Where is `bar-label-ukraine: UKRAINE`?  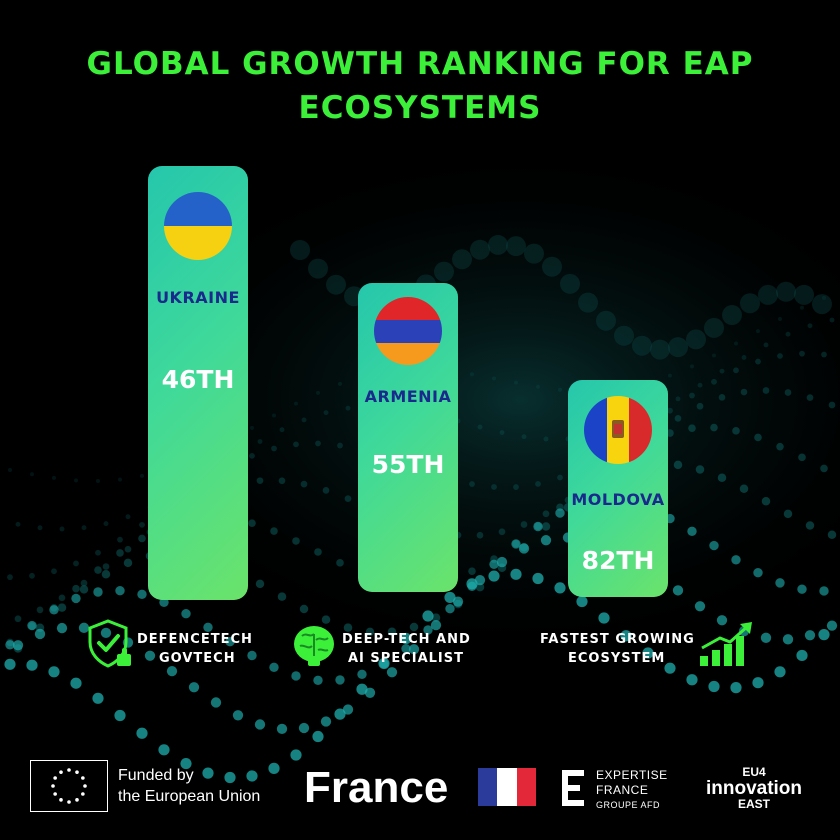 bar-label-ukraine: UKRAINE is located at coordinates (198, 297).